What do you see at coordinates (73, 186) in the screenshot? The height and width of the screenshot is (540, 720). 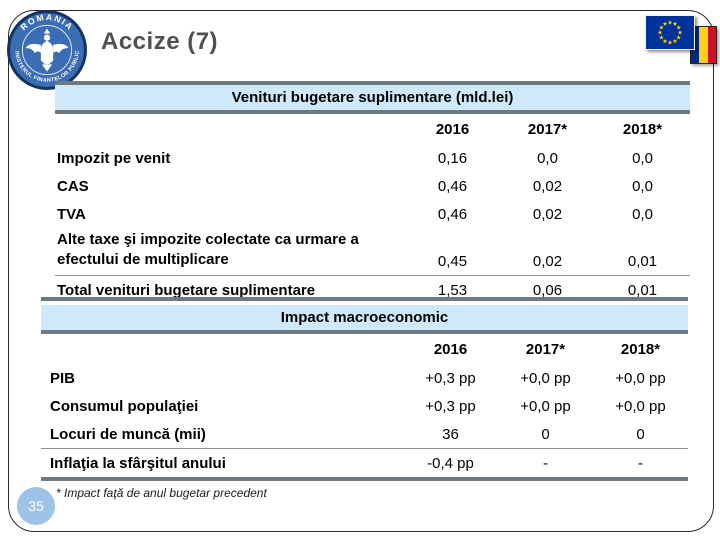 I see `row-label: CAS` at bounding box center [73, 186].